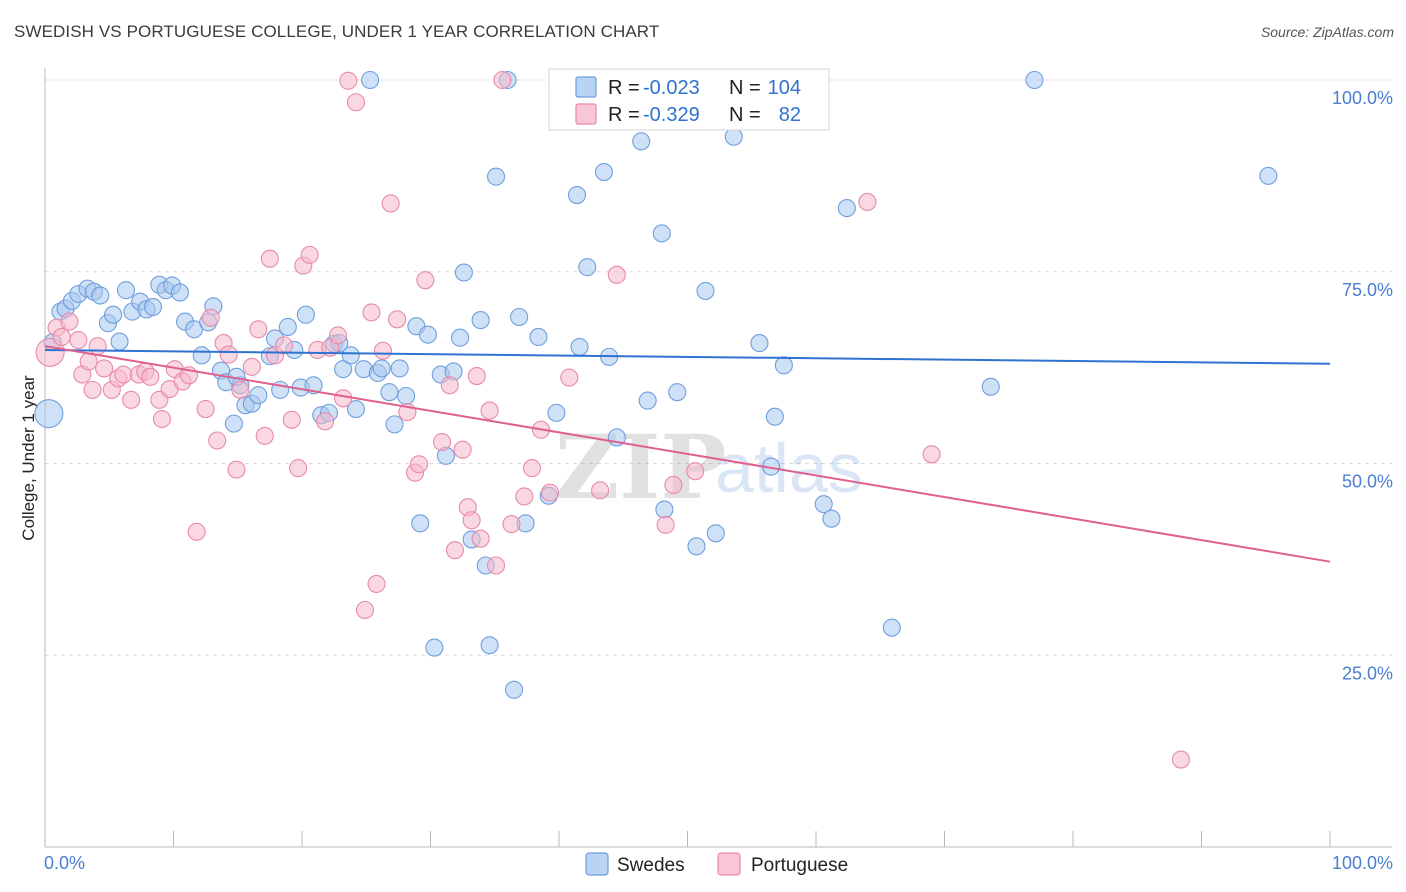 This screenshot has height=892, width=1406. I want to click on y-tick-label: 100.0%, so click(1362, 98).